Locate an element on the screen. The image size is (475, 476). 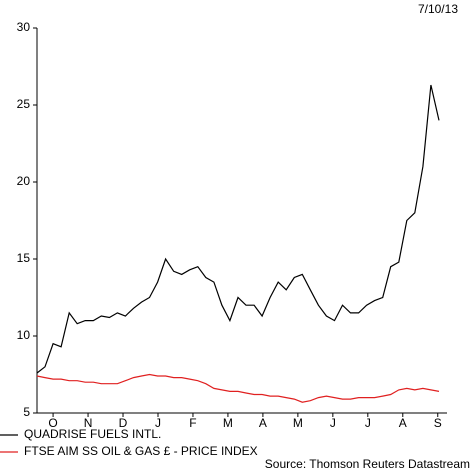
y-tick-label: 20 is located at coordinates (24, 181).